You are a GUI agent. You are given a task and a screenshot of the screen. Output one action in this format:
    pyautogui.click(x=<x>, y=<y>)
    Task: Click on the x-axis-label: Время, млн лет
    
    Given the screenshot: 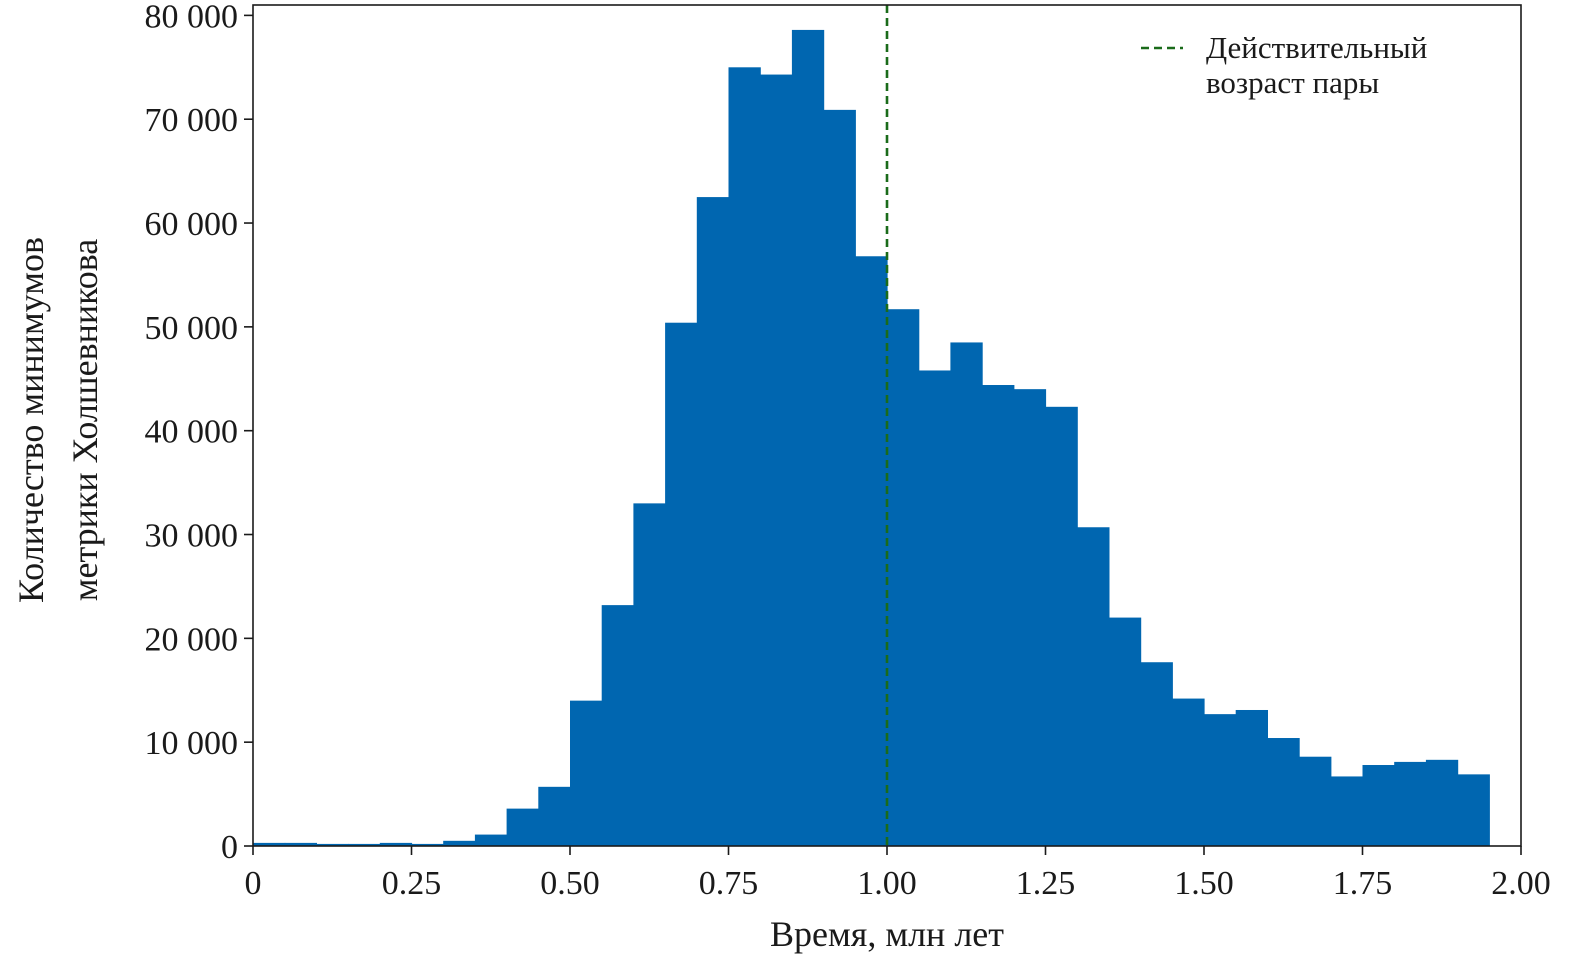 What is the action you would take?
    pyautogui.click(x=887, y=934)
    